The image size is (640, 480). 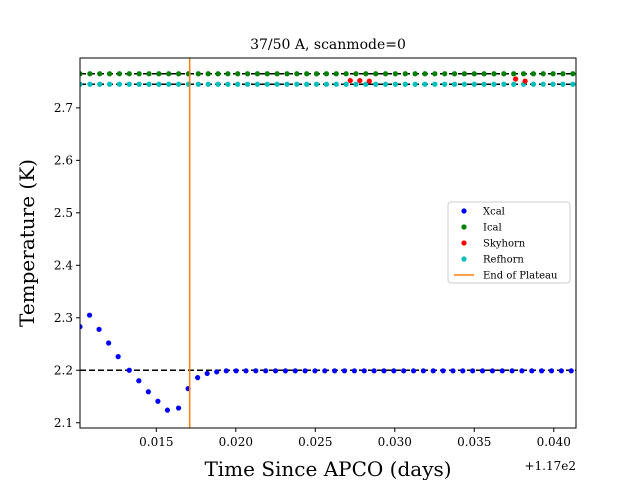 I want to click on y-tick-label: 2.7, so click(x=63, y=108).